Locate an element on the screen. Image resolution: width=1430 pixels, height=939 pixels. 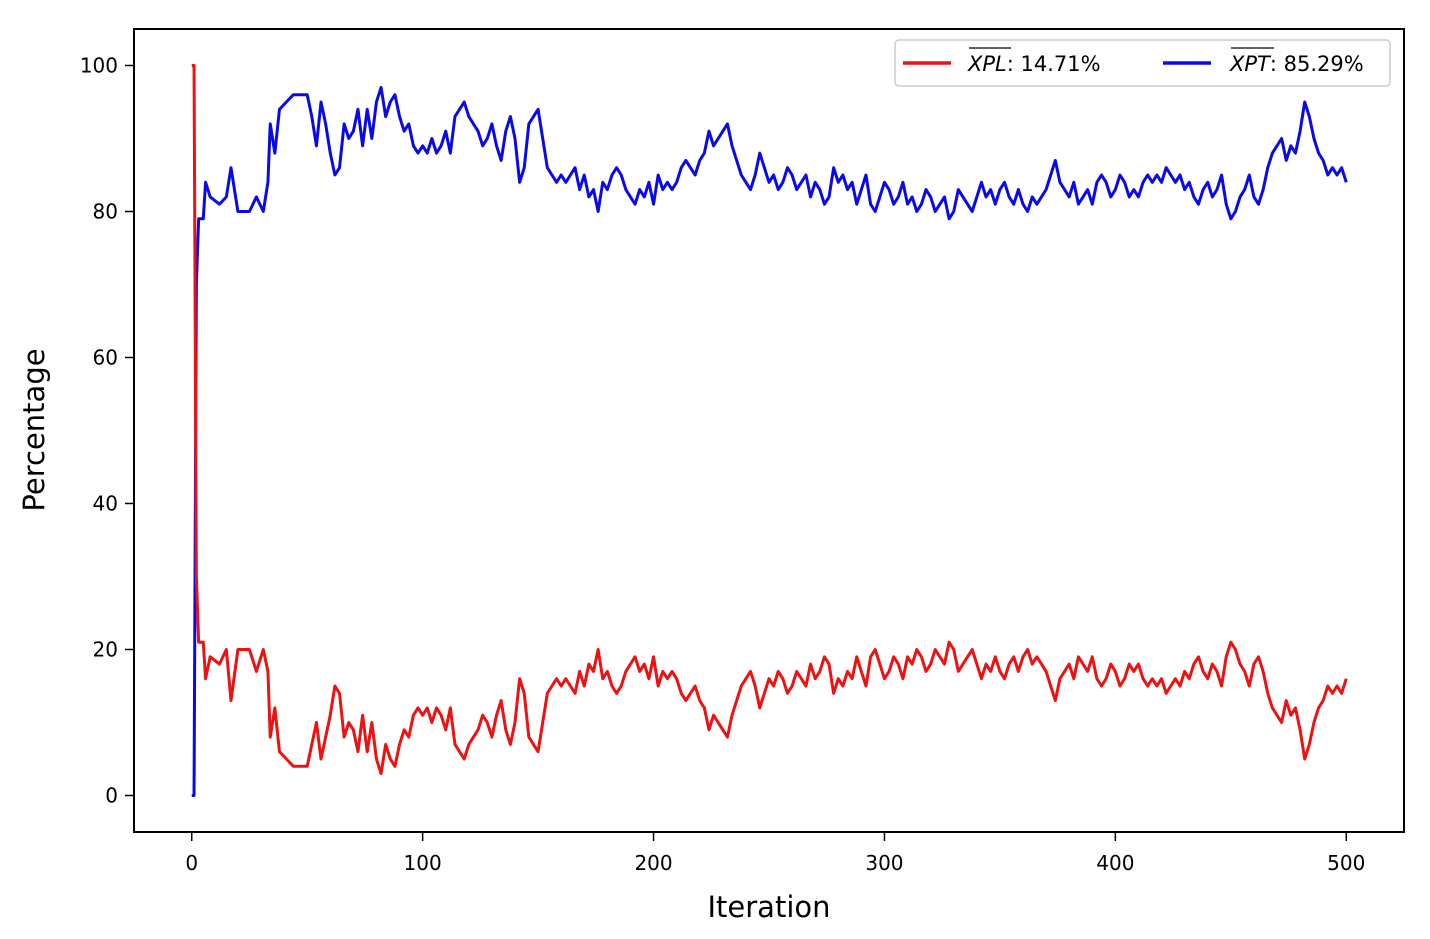
y-tick-label: 0 is located at coordinates (111, 796).